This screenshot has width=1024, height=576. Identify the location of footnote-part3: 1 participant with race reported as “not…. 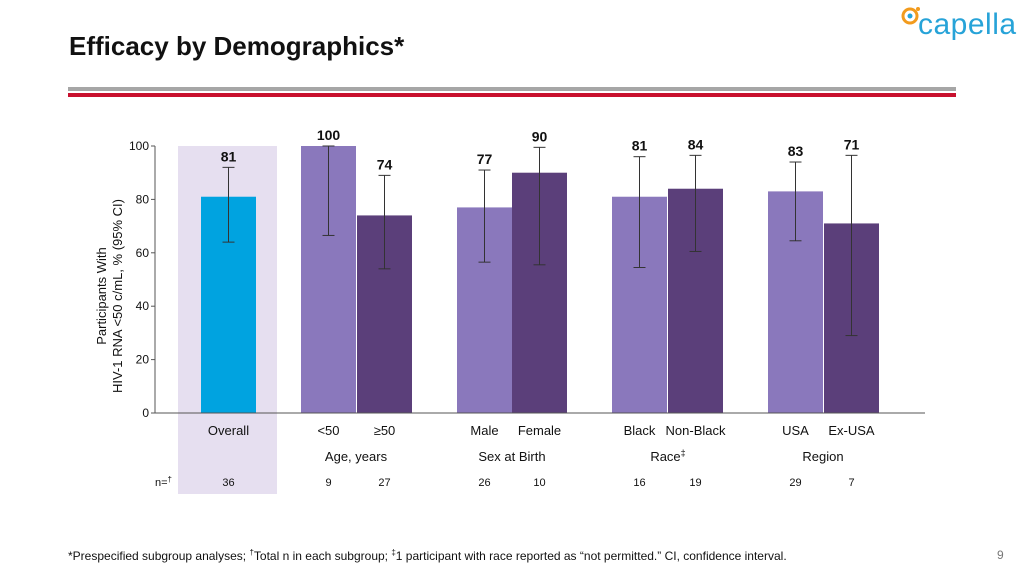
(591, 556).